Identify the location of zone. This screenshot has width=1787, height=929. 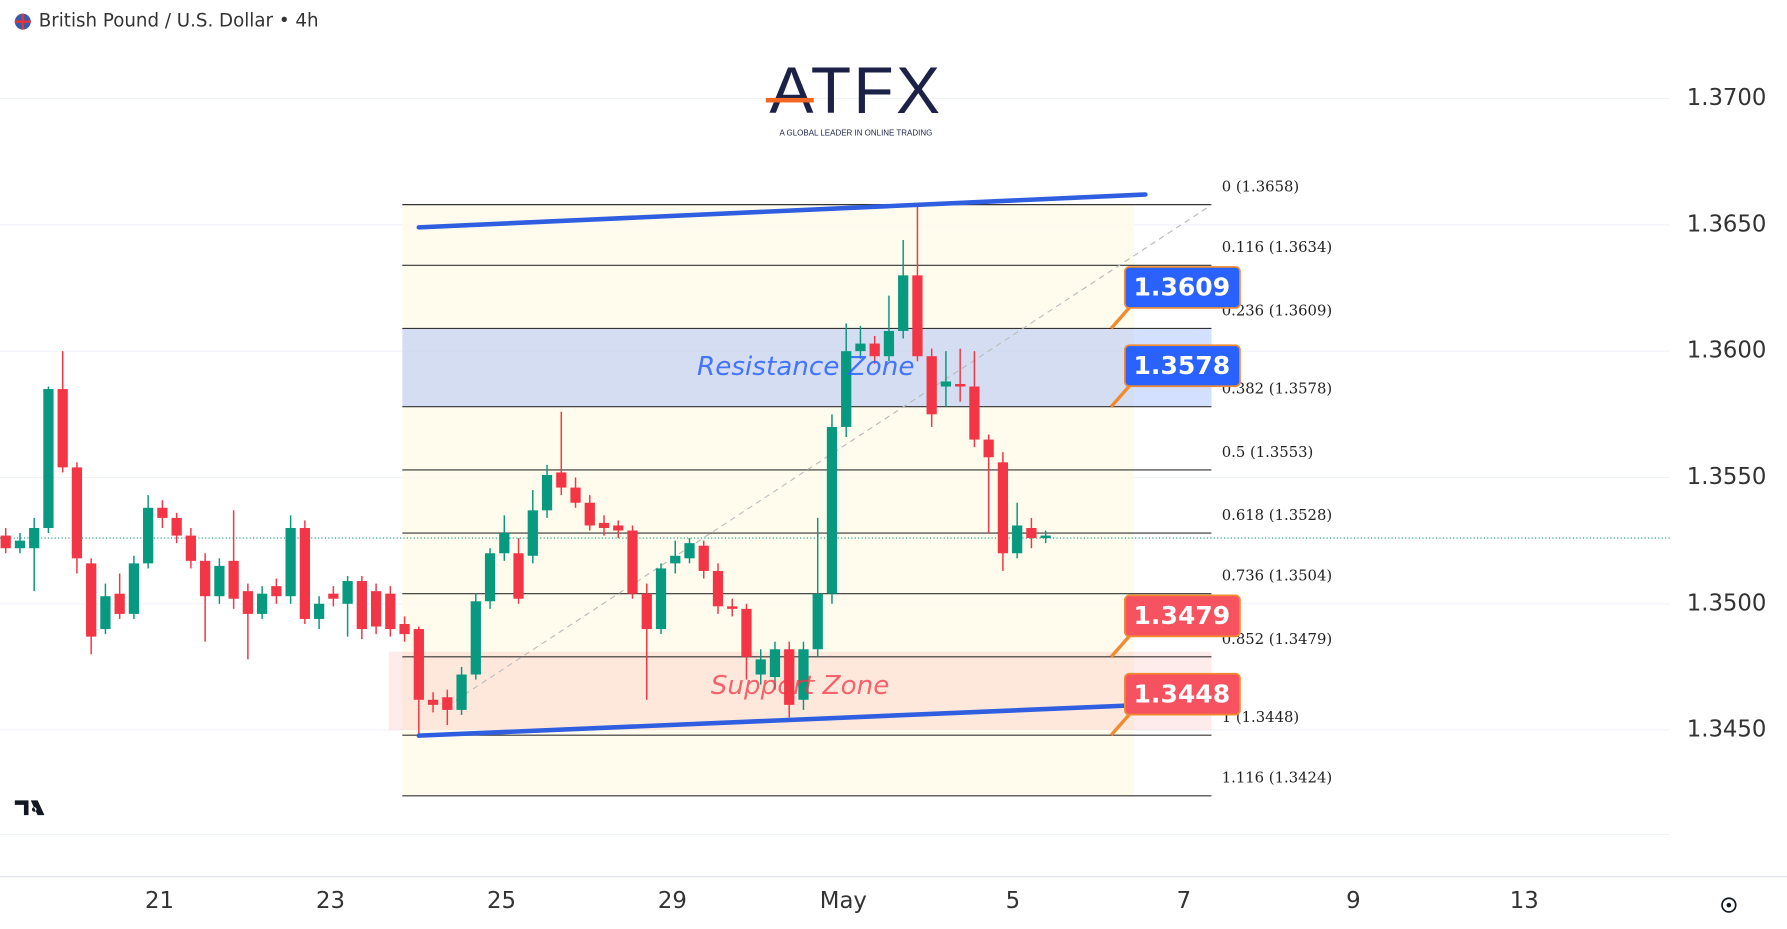
(807, 367).